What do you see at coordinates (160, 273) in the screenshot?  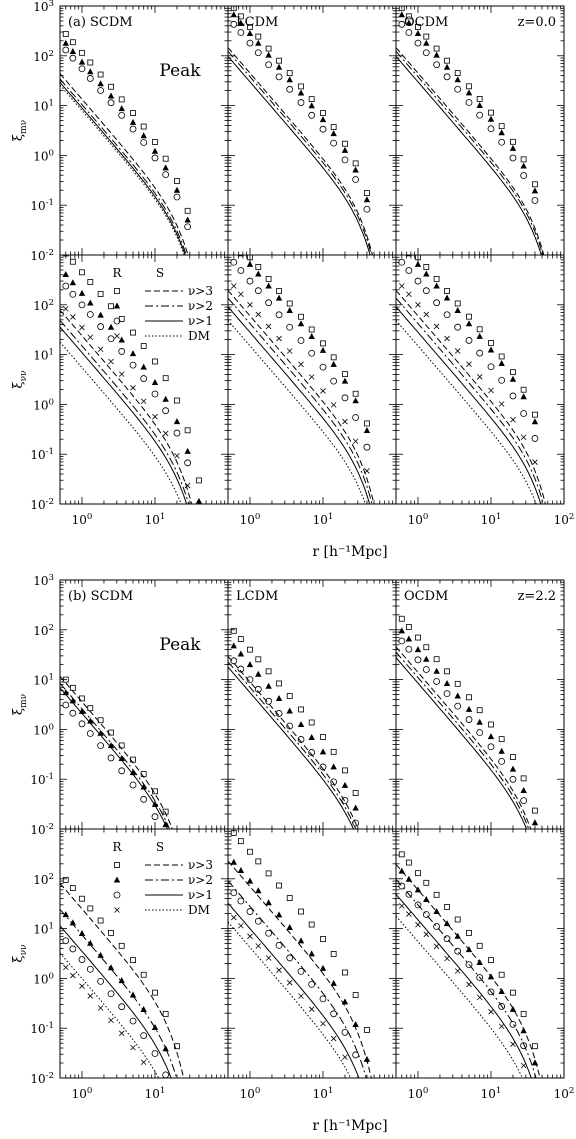 I see `legend-col-s: S` at bounding box center [160, 273].